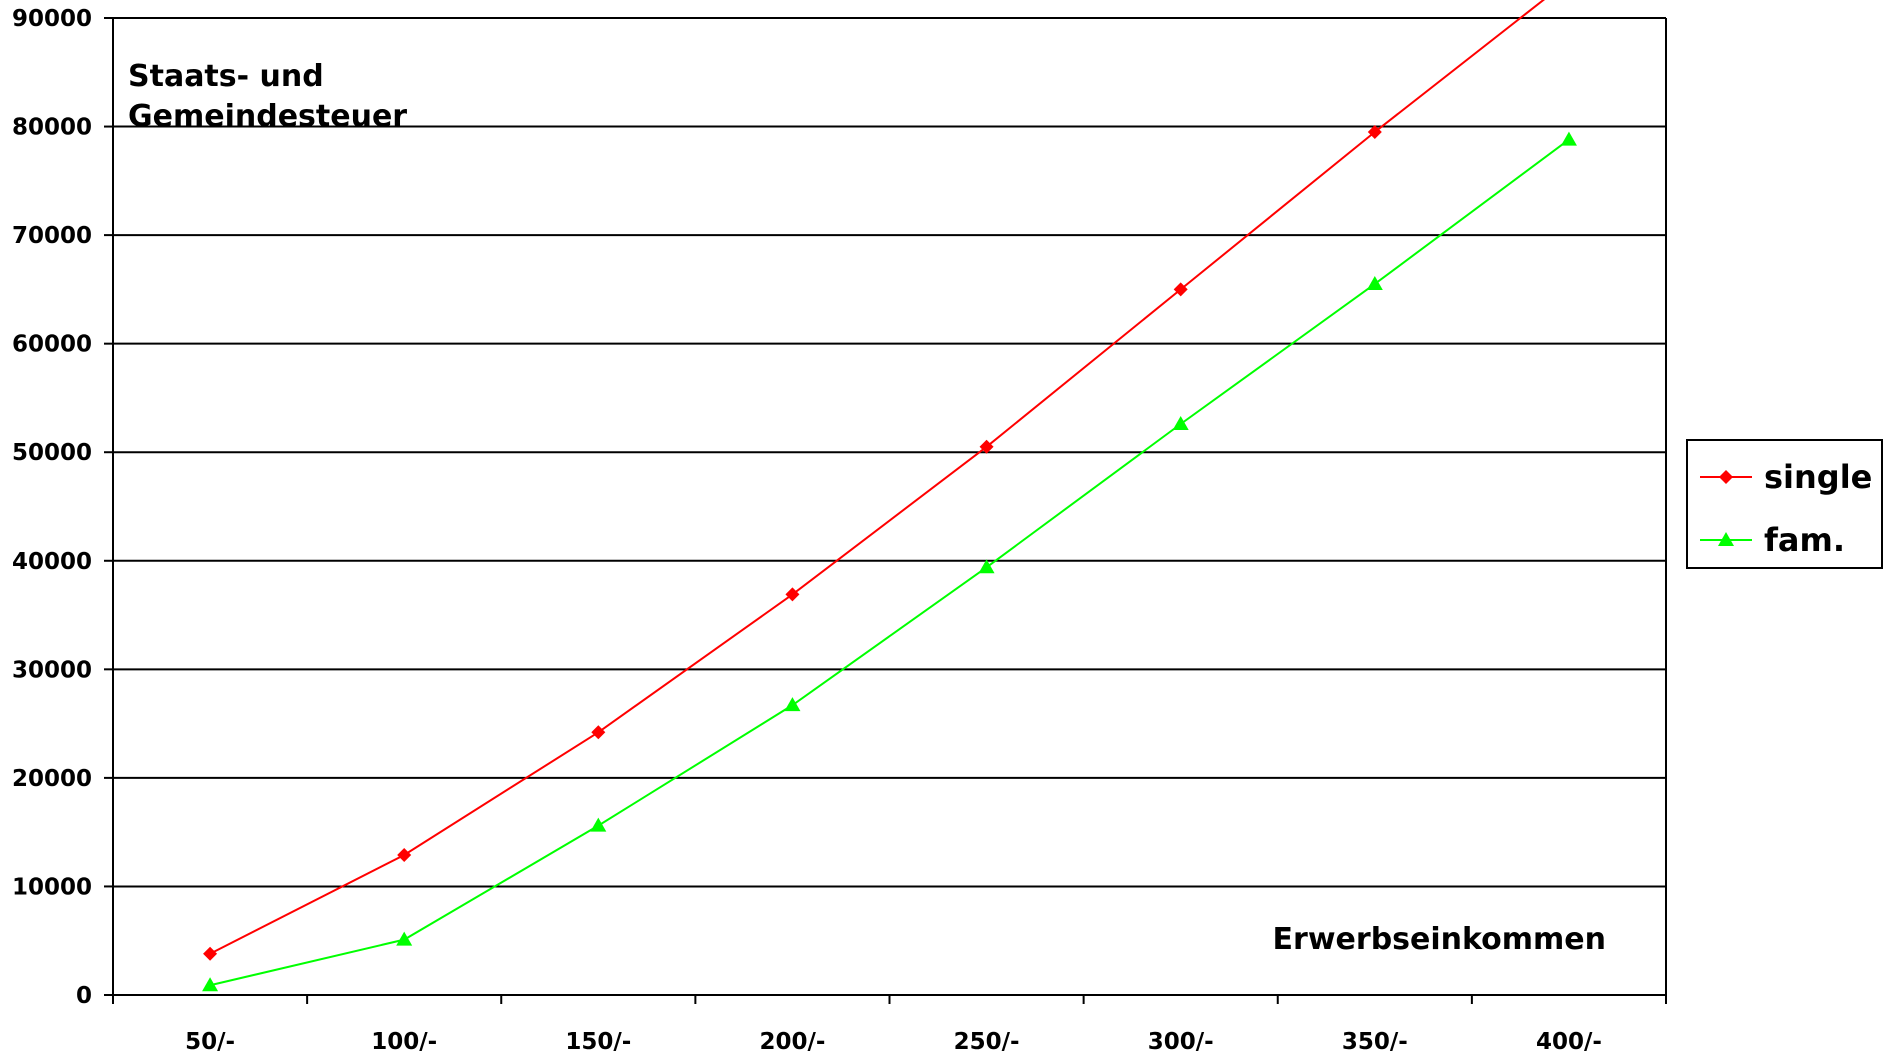  I want to click on y-tick-label: 90000, so click(52, 19).